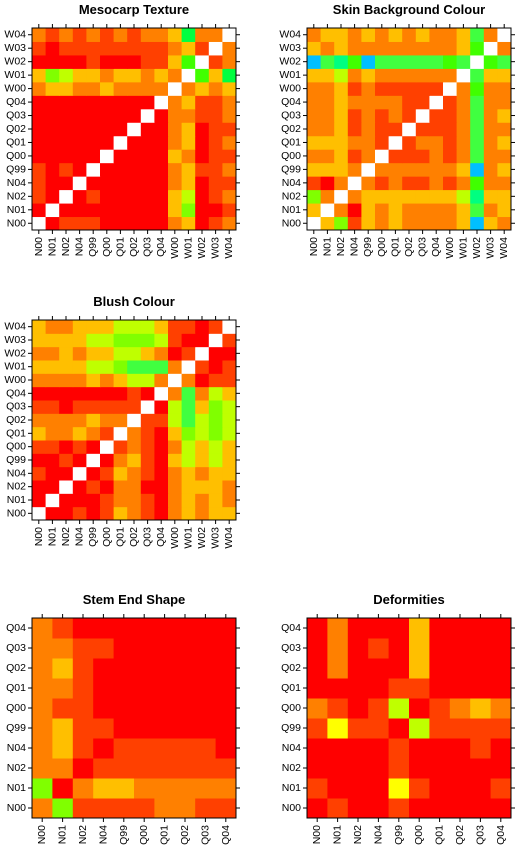 This screenshot has width=515, height=850. I want to click on x-tick-label: Q01, so click(395, 247).